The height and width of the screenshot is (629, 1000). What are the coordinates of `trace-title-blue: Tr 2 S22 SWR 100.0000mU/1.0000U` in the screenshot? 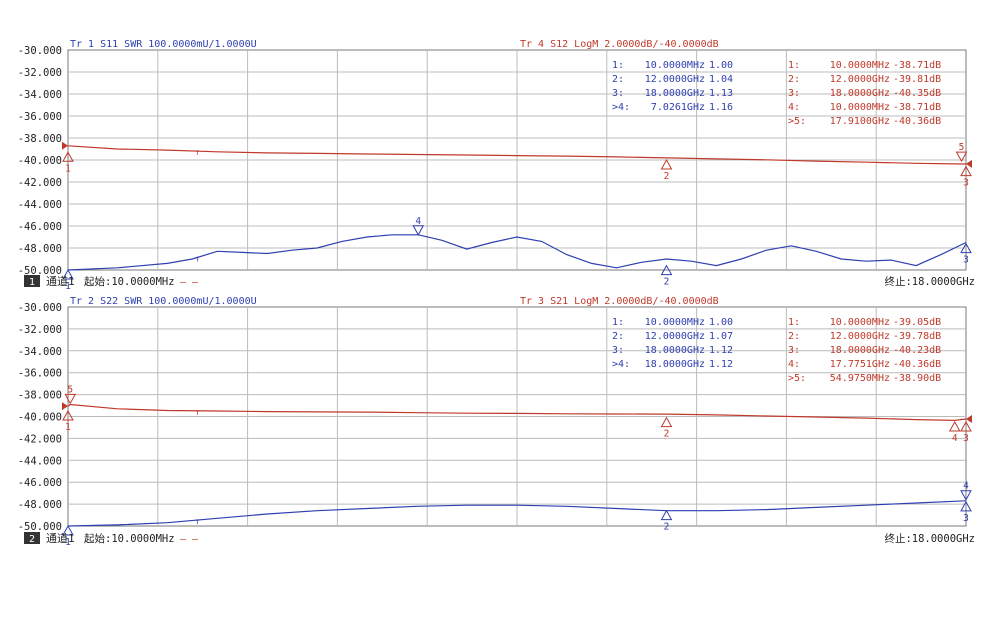 It's located at (163, 301).